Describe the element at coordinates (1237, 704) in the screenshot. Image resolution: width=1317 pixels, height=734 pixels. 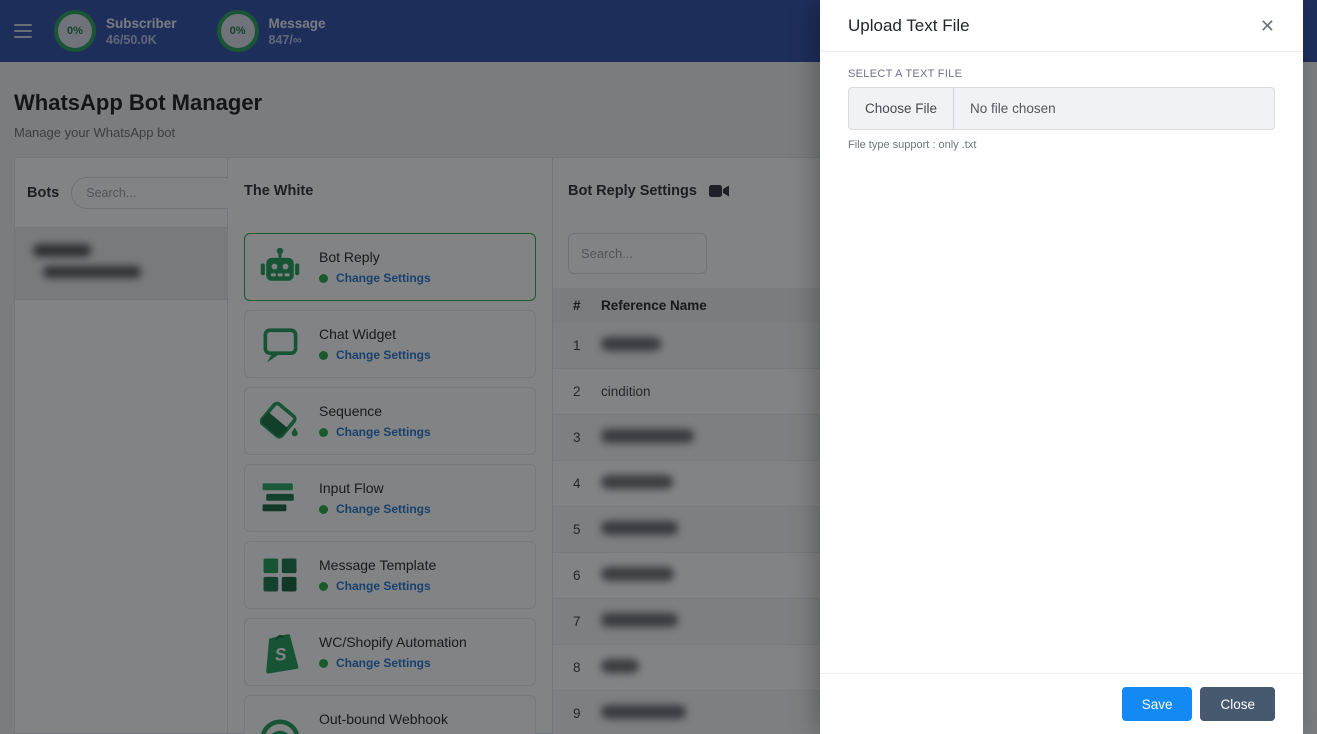
I see `close-button: Close` at that location.